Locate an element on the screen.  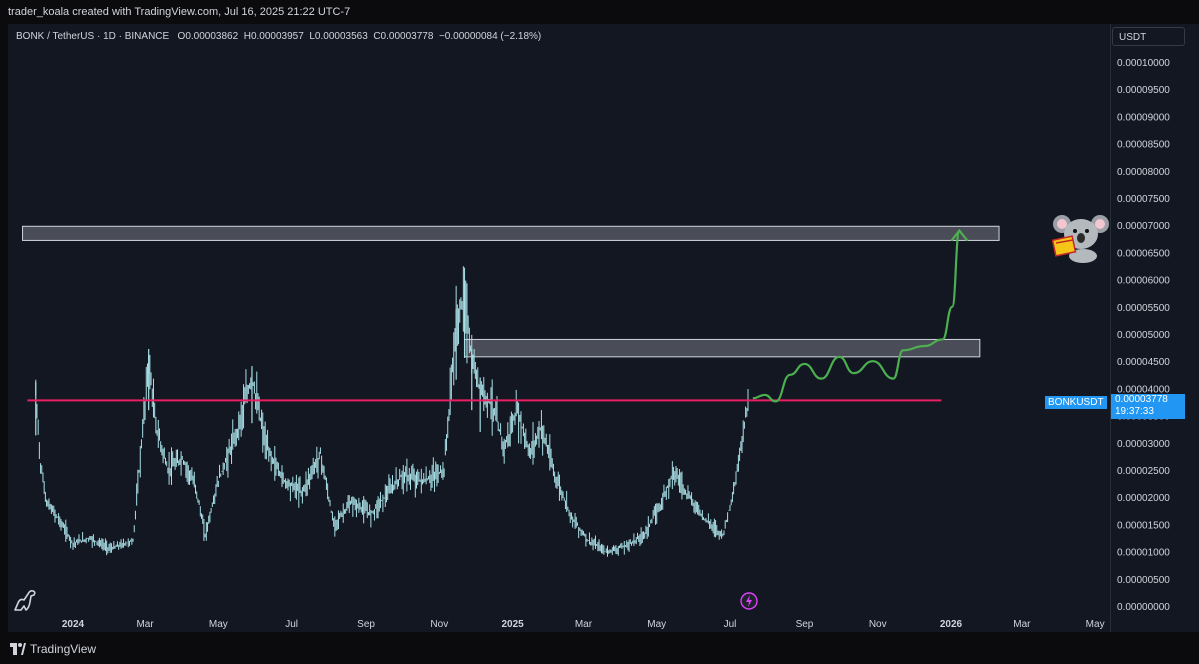
dinosaur-logo-icon is located at coordinates (25, 600).